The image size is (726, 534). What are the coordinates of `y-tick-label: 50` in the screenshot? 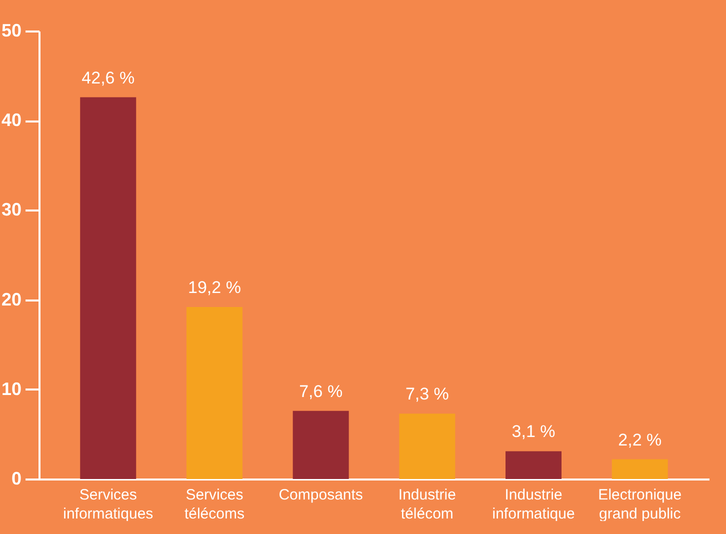 It's located at (11, 30).